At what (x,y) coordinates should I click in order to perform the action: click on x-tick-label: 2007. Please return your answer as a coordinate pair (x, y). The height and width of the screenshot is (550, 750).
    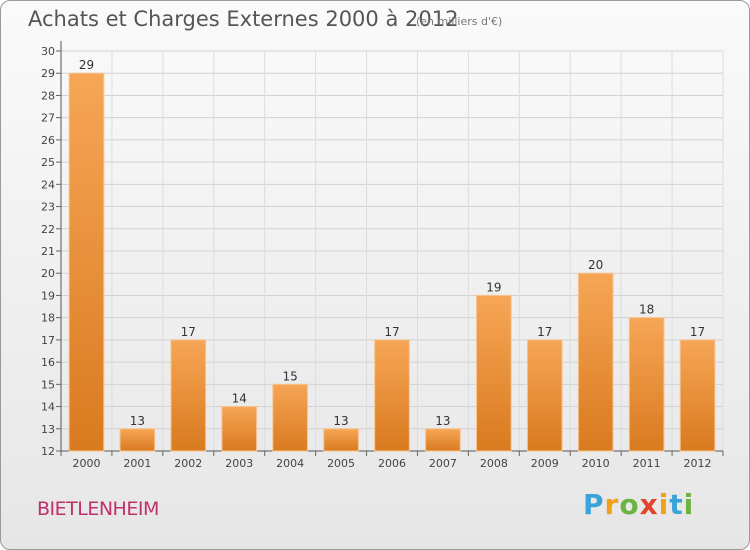
    Looking at the image, I should click on (443, 463).